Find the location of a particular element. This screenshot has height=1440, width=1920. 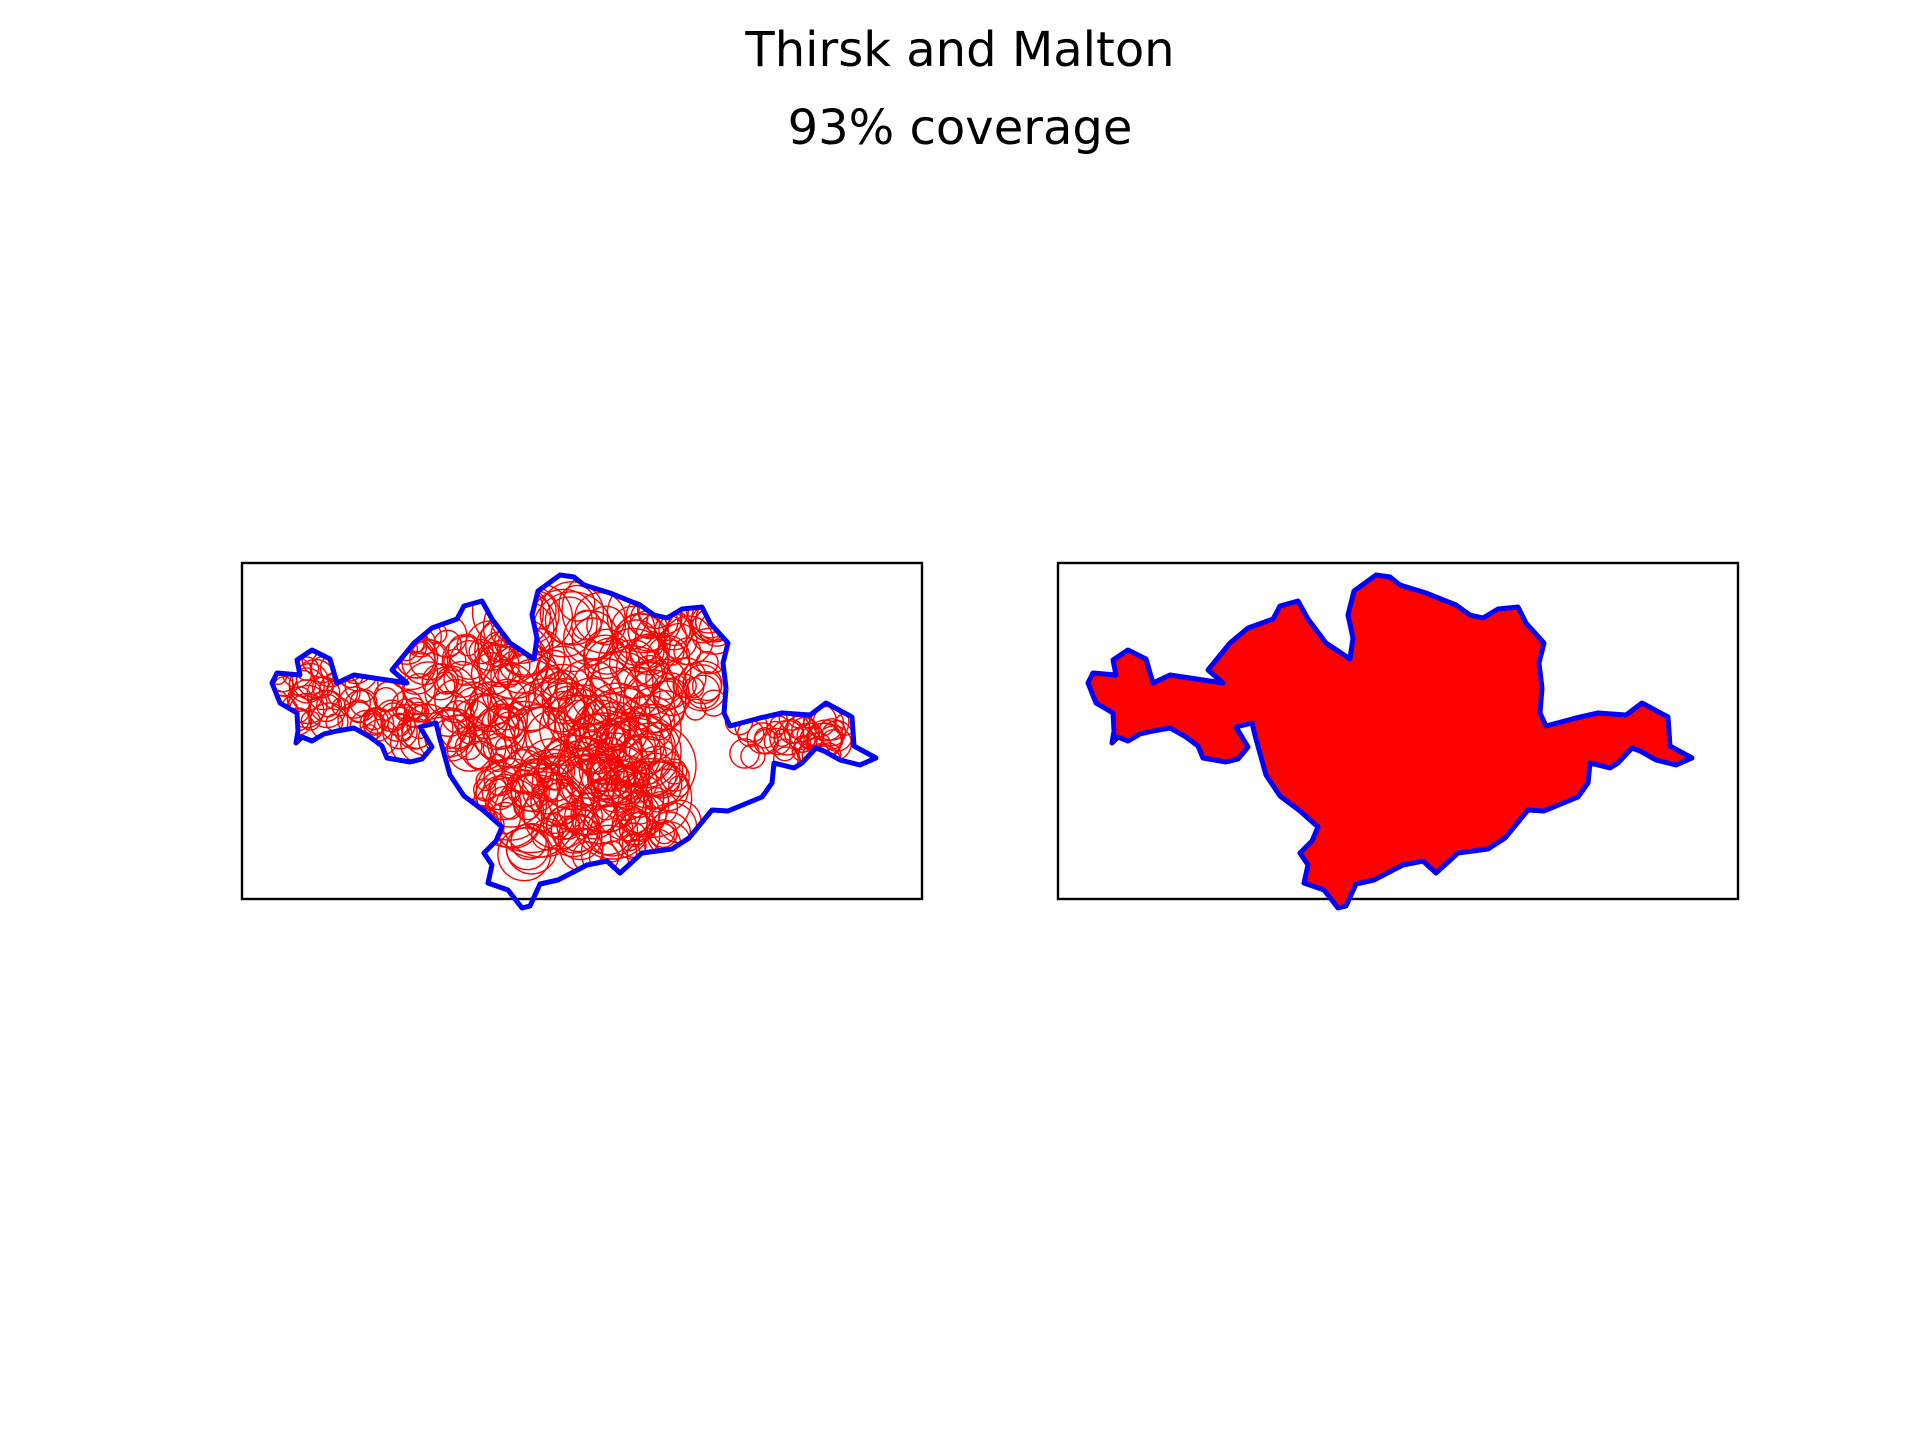

coverage-circles is located at coordinates (564, 728).